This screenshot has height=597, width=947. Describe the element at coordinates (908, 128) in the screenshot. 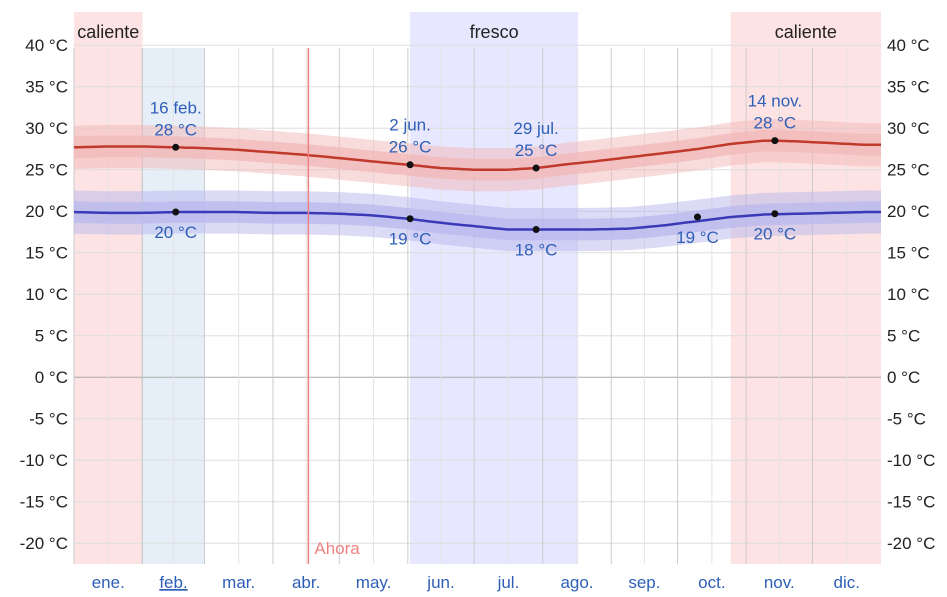

I see `y-tick-label-right: 30 °C` at that location.